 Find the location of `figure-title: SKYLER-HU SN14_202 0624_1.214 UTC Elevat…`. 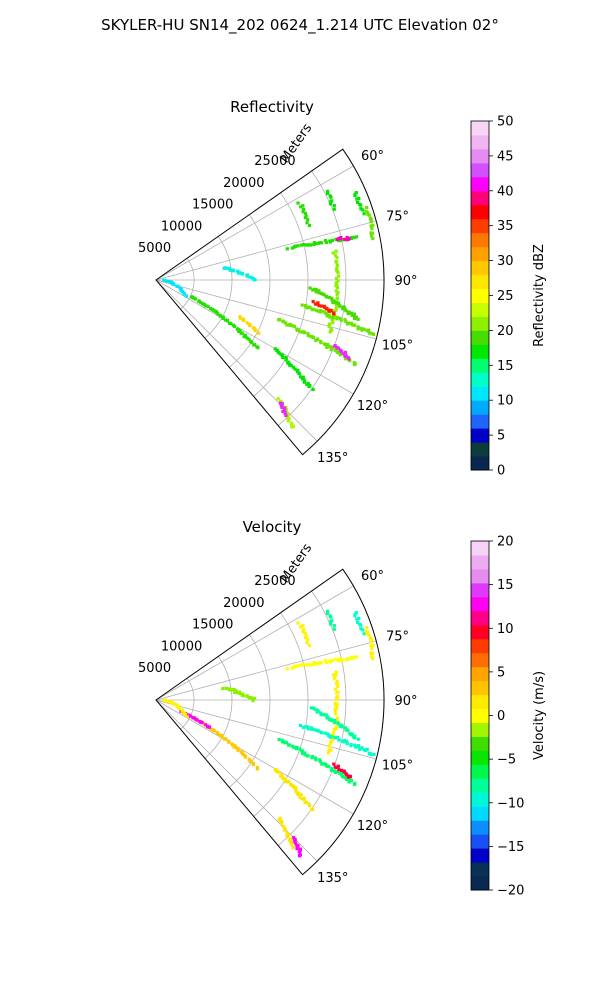

figure-title: SKYLER-HU SN14_202 0624_1.214 UTC Elevat… is located at coordinates (300, 25).